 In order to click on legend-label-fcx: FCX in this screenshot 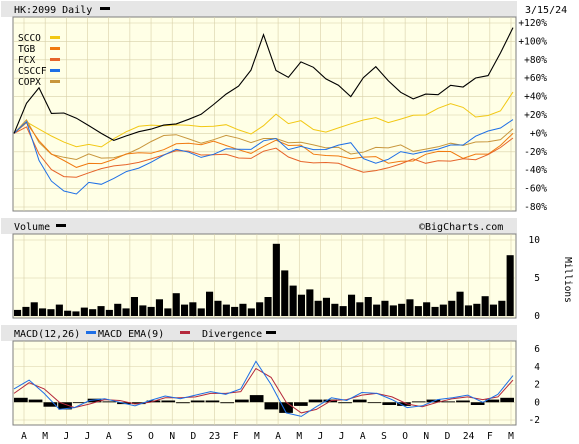, I will do `click(26, 60)`.